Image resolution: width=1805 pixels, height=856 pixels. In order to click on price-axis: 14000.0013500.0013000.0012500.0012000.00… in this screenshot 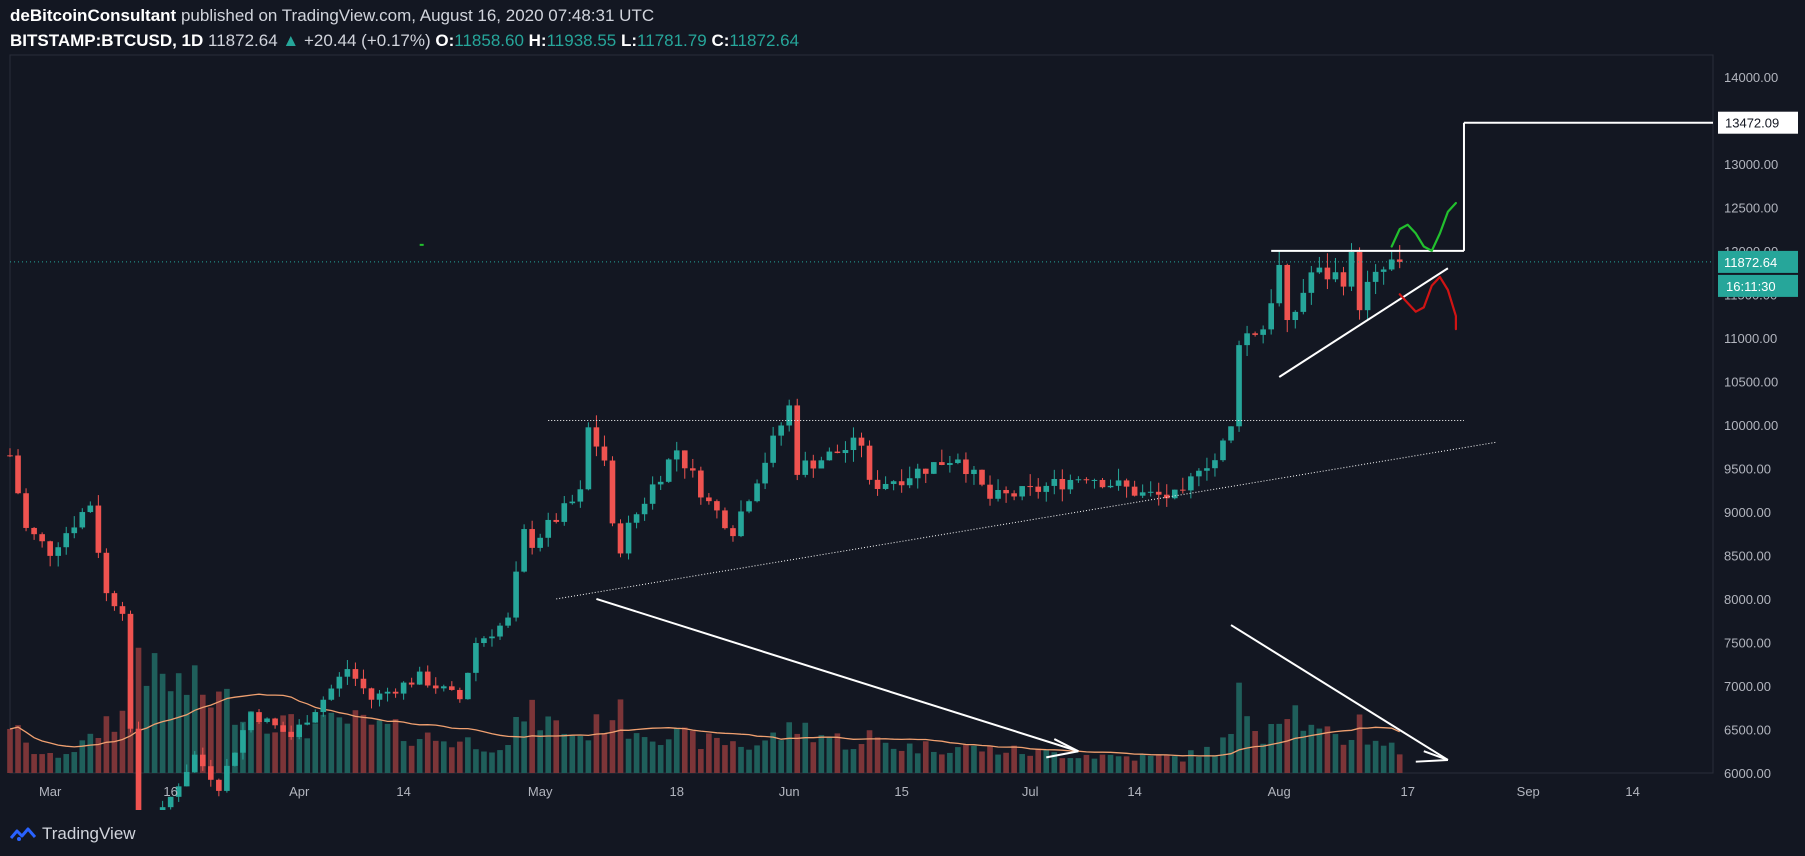, I will do `click(1758, 425)`.